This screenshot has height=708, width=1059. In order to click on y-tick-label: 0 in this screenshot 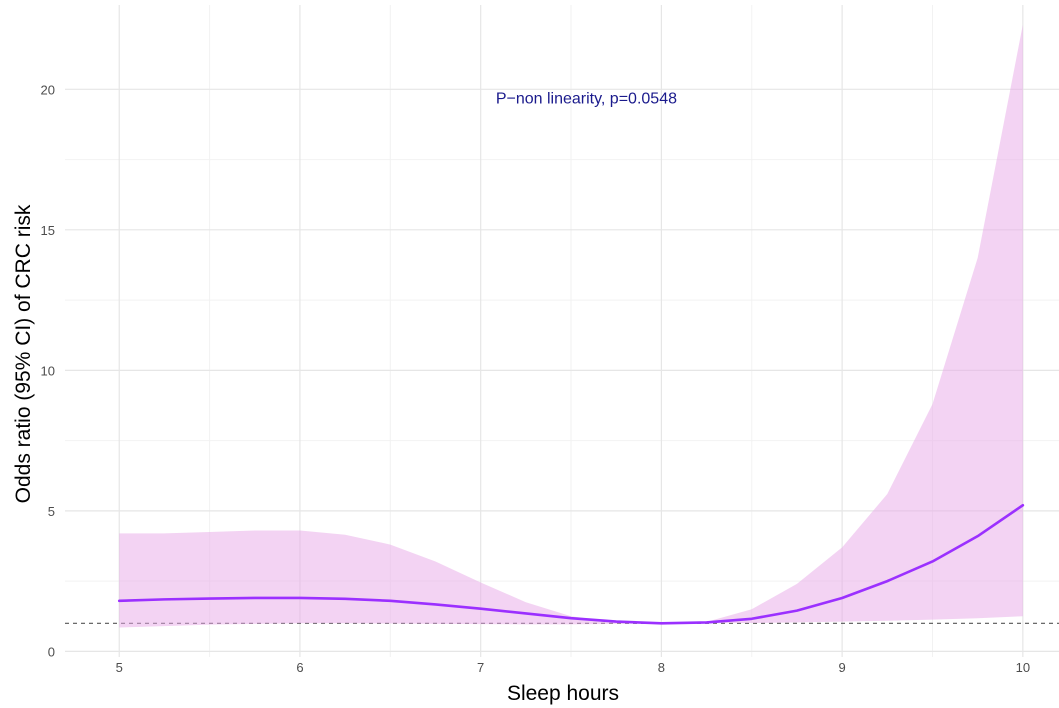, I will do `click(51, 651)`.